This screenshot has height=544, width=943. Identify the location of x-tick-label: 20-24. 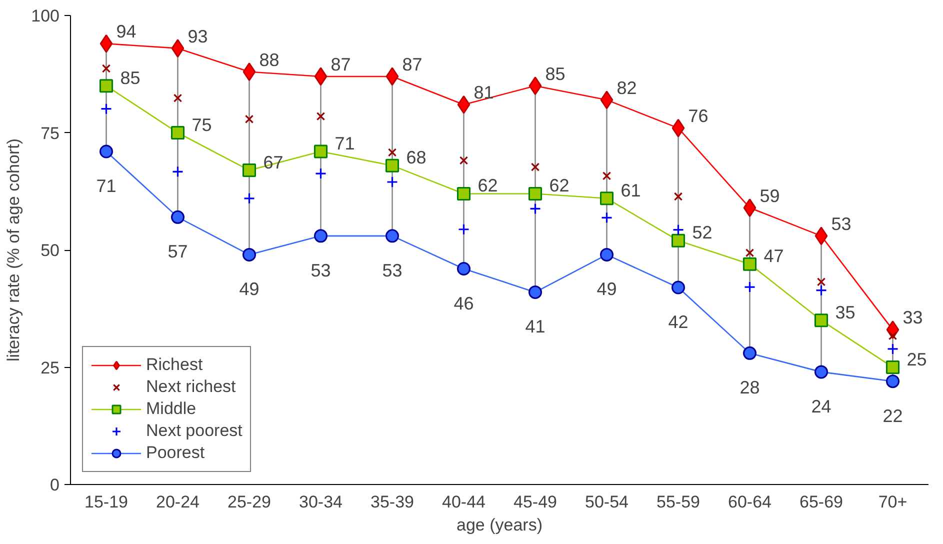
(178, 502).